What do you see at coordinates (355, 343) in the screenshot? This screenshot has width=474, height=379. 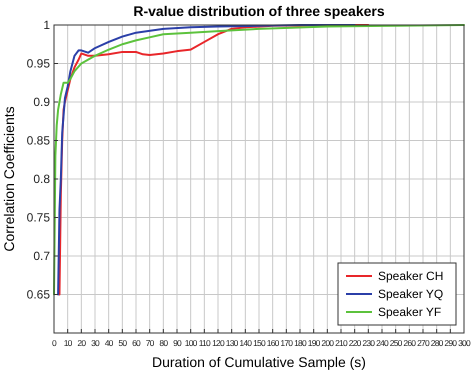 I see `x-tick-label: 220` at bounding box center [355, 343].